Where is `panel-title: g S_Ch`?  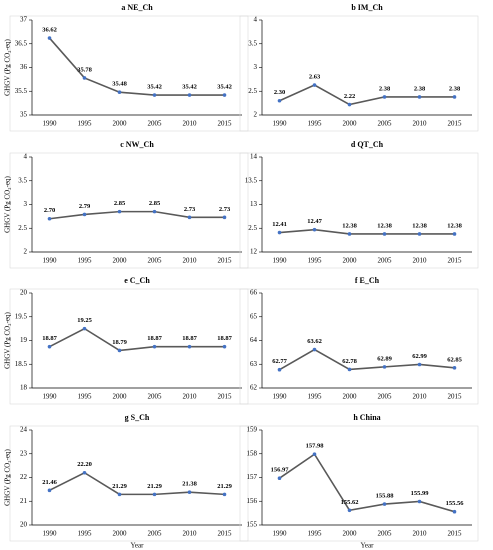 panel-title: g S_Ch is located at coordinates (137, 417).